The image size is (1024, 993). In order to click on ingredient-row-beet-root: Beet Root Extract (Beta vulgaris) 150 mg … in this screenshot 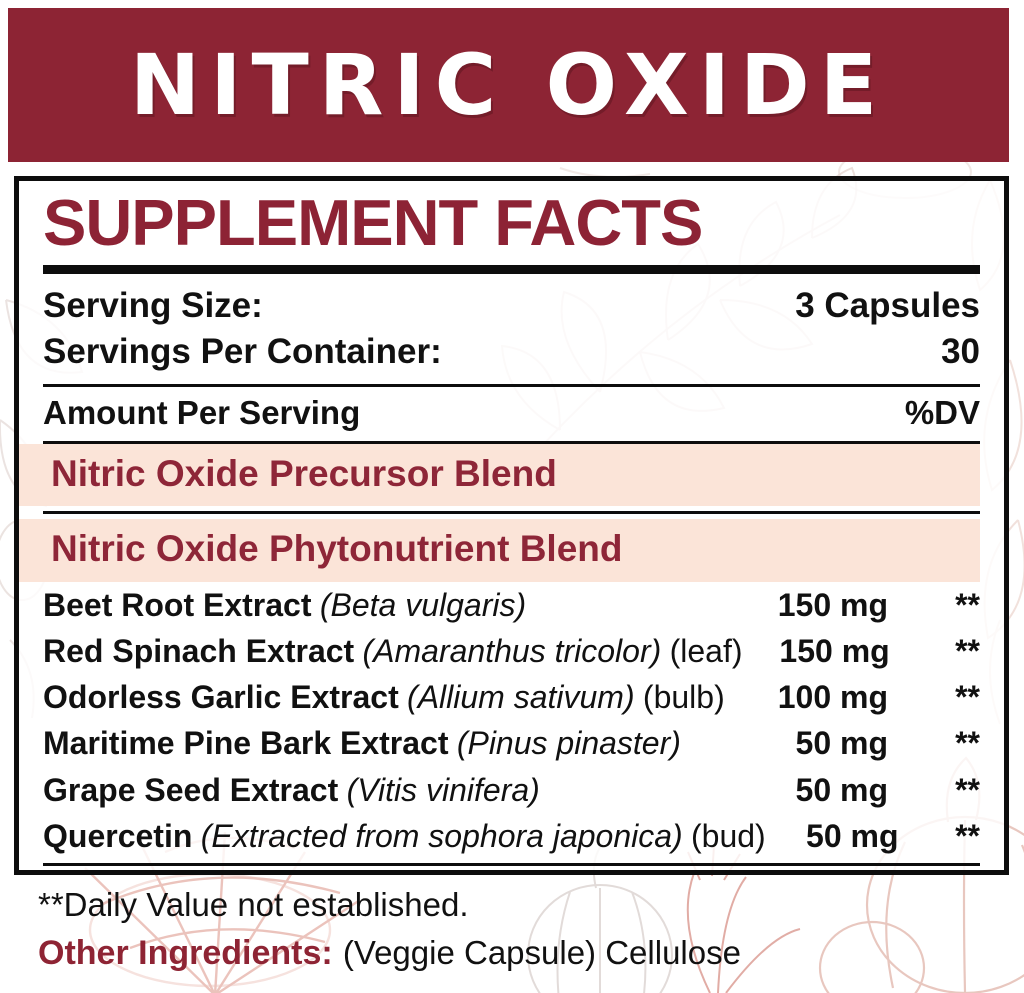, I will do `click(511, 605)`.